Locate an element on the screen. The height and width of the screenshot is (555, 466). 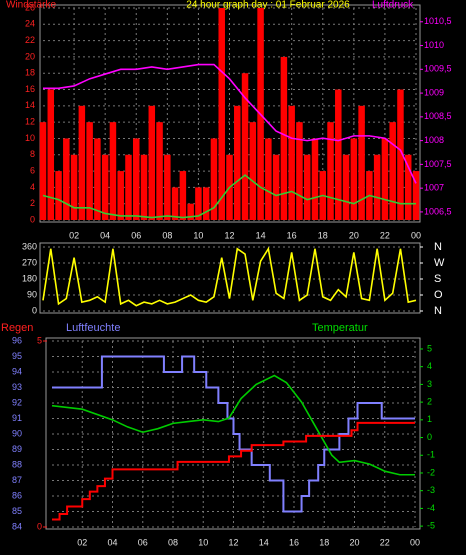
y-tick-label: 84 is located at coordinates (17, 526).